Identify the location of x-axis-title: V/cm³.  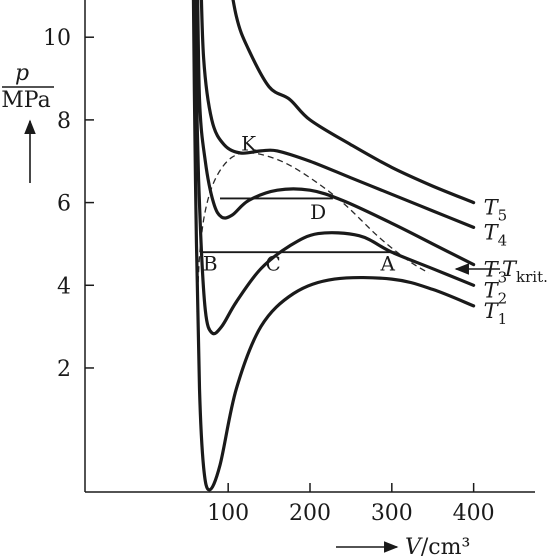
(437, 547).